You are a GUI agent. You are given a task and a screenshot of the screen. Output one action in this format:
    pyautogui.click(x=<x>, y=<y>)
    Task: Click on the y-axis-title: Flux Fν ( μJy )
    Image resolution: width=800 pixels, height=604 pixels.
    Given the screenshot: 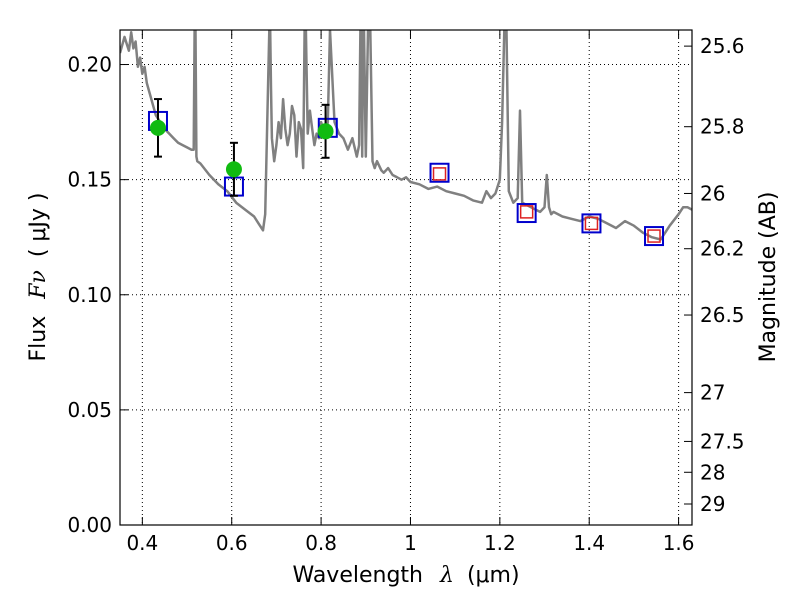 What is the action you would take?
    pyautogui.click(x=38, y=276)
    